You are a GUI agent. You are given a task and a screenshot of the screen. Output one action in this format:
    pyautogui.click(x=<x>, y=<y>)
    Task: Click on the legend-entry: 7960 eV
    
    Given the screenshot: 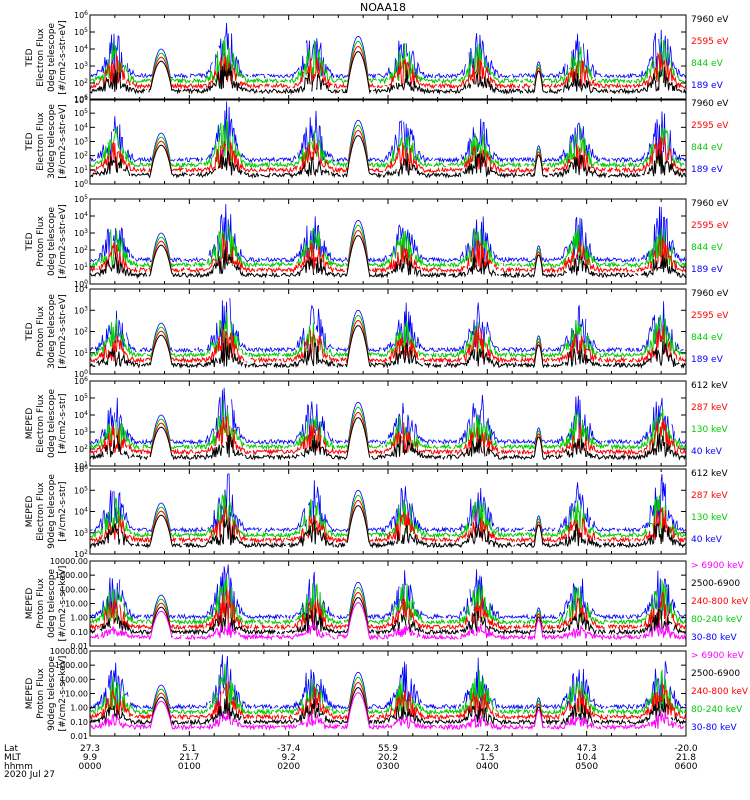 What is the action you would take?
    pyautogui.click(x=710, y=294)
    